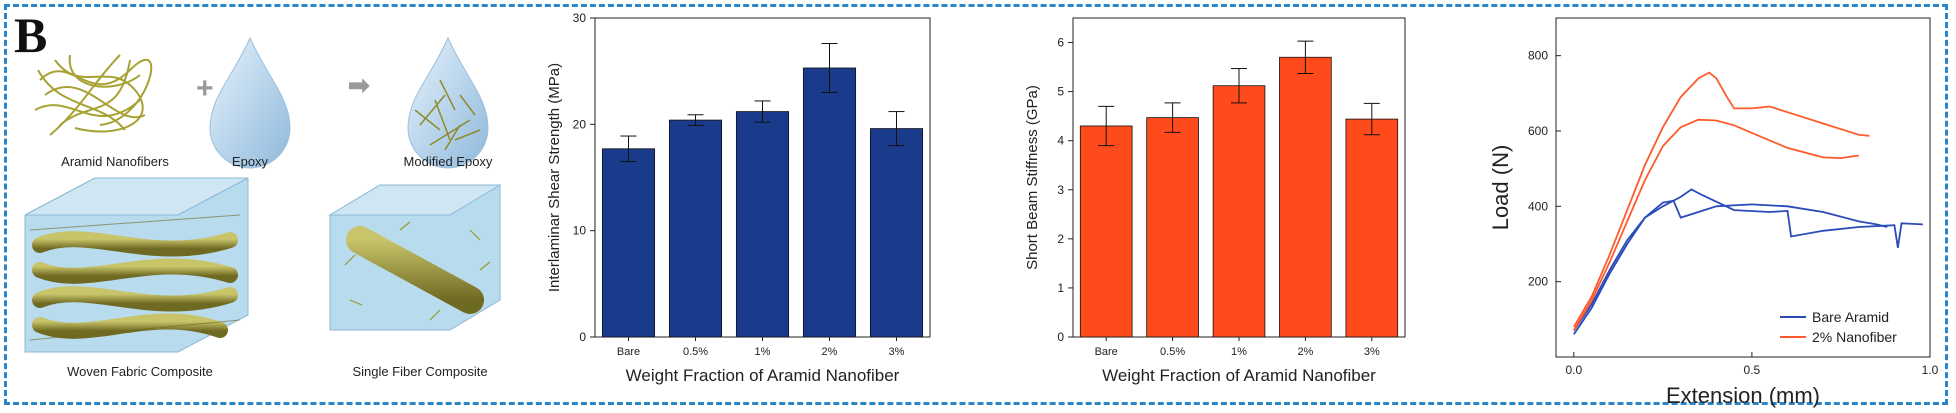  What do you see at coordinates (31, 35) in the screenshot?
I see `panel-label: B` at bounding box center [31, 35].